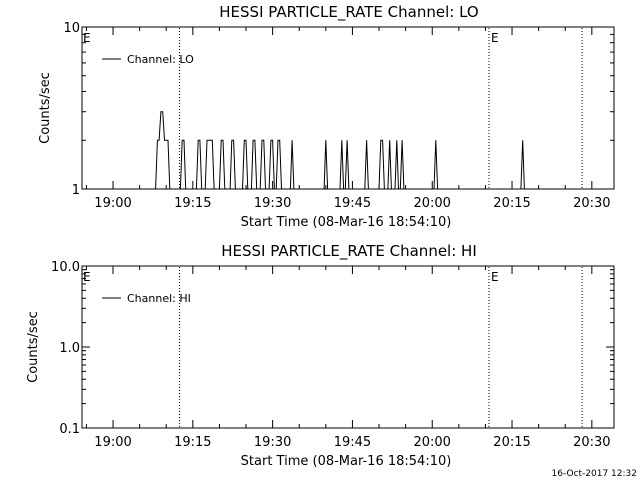 This screenshot has height=480, width=640. I want to click on panel-hi-left-edge-label: E, so click(87, 277).